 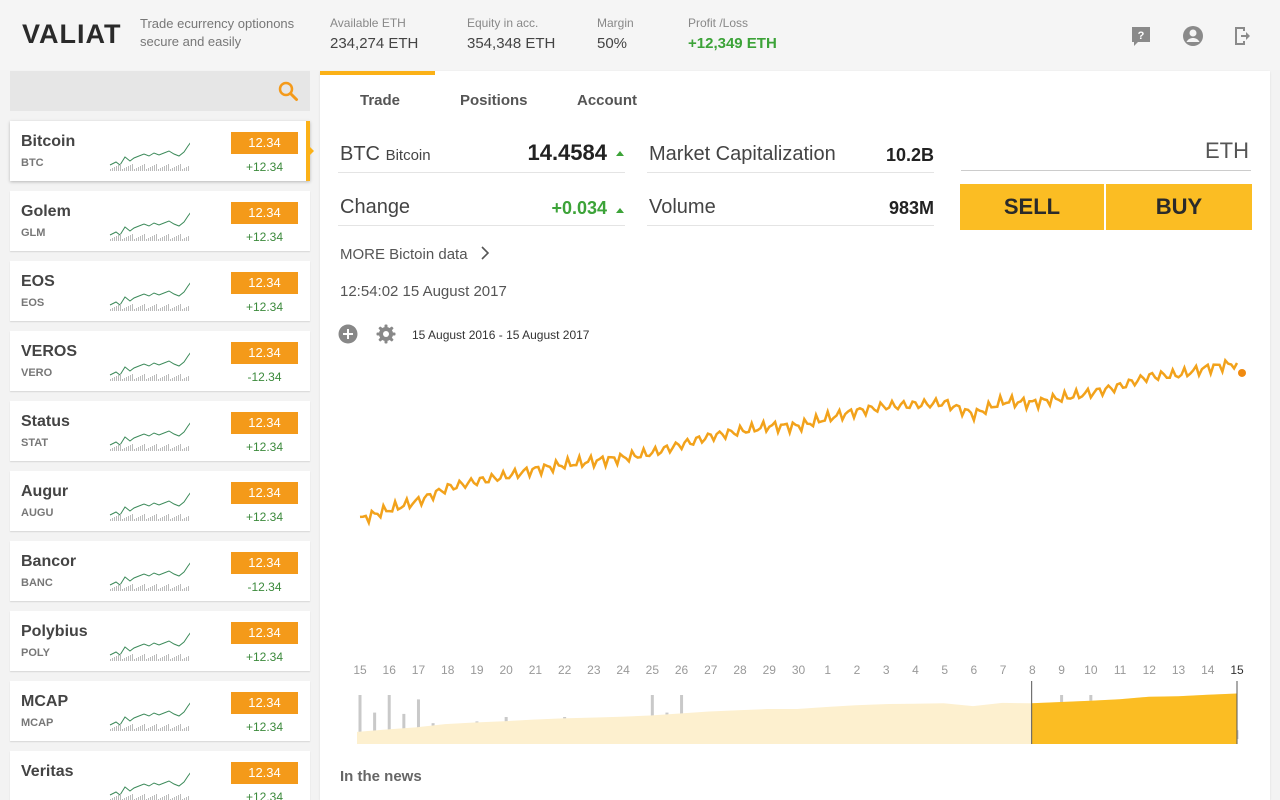 I want to click on x-tick-label: 7, so click(x=1003, y=670).